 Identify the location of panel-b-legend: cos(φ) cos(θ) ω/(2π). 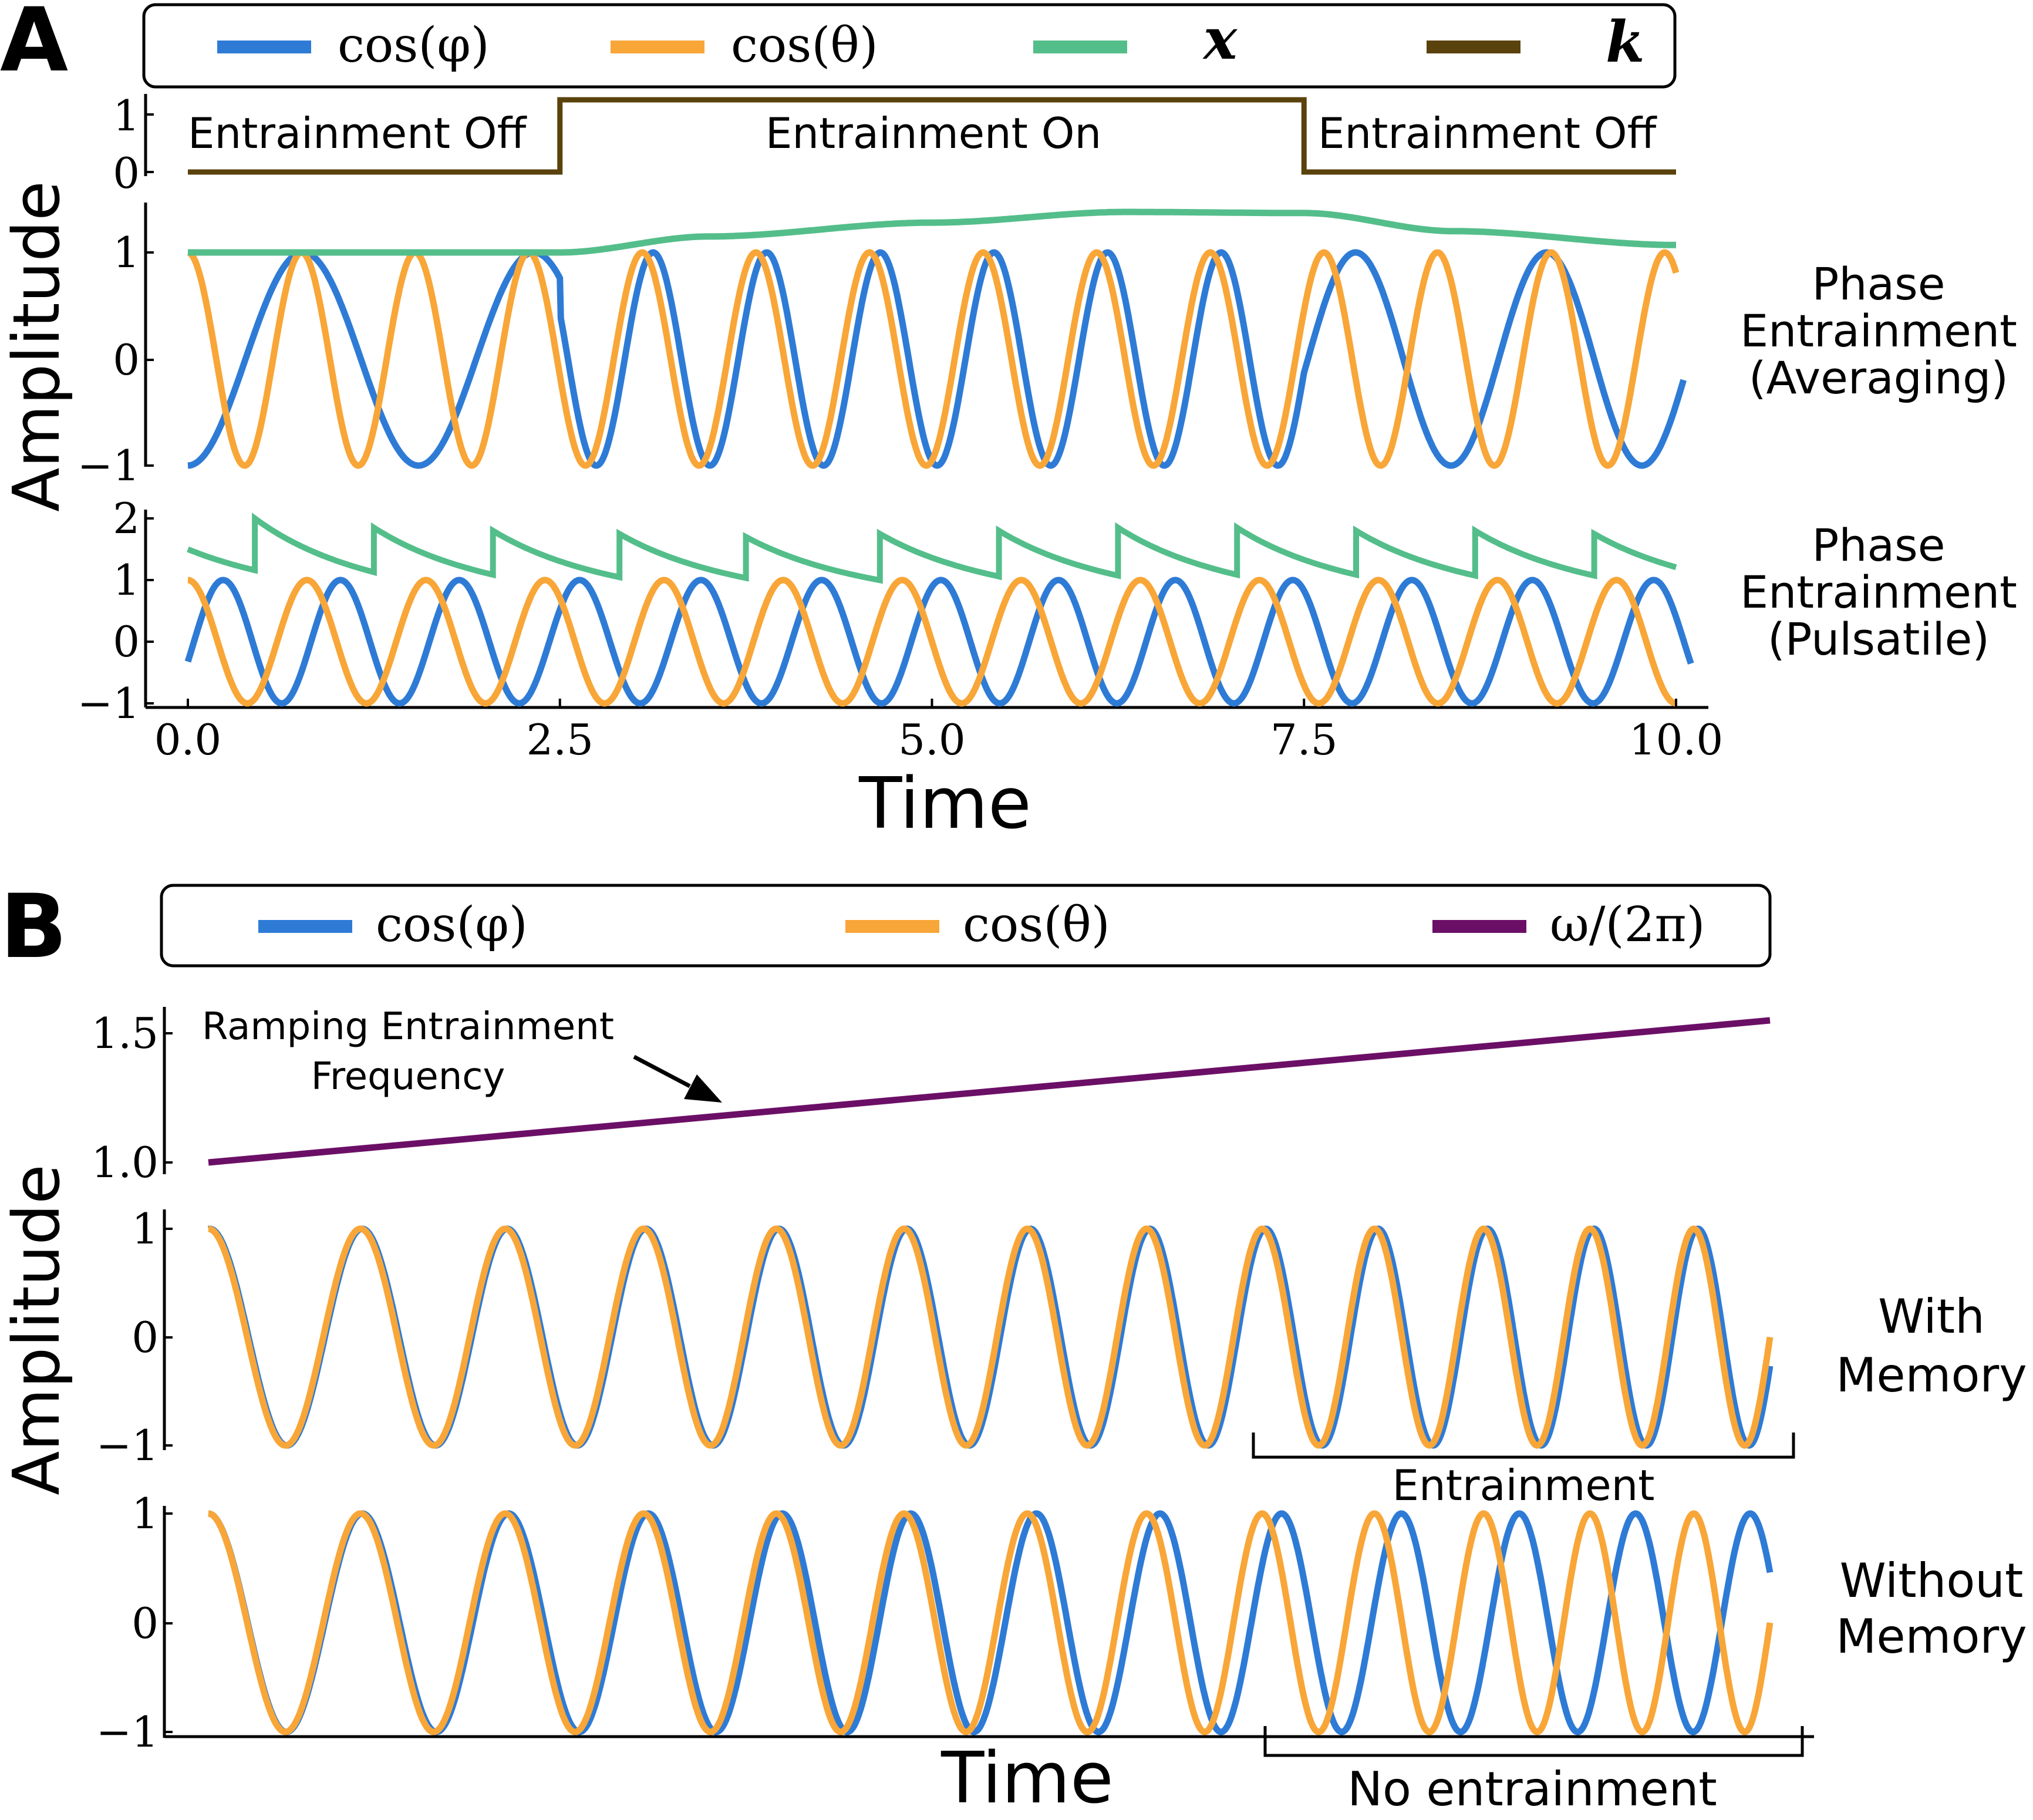
(966, 926).